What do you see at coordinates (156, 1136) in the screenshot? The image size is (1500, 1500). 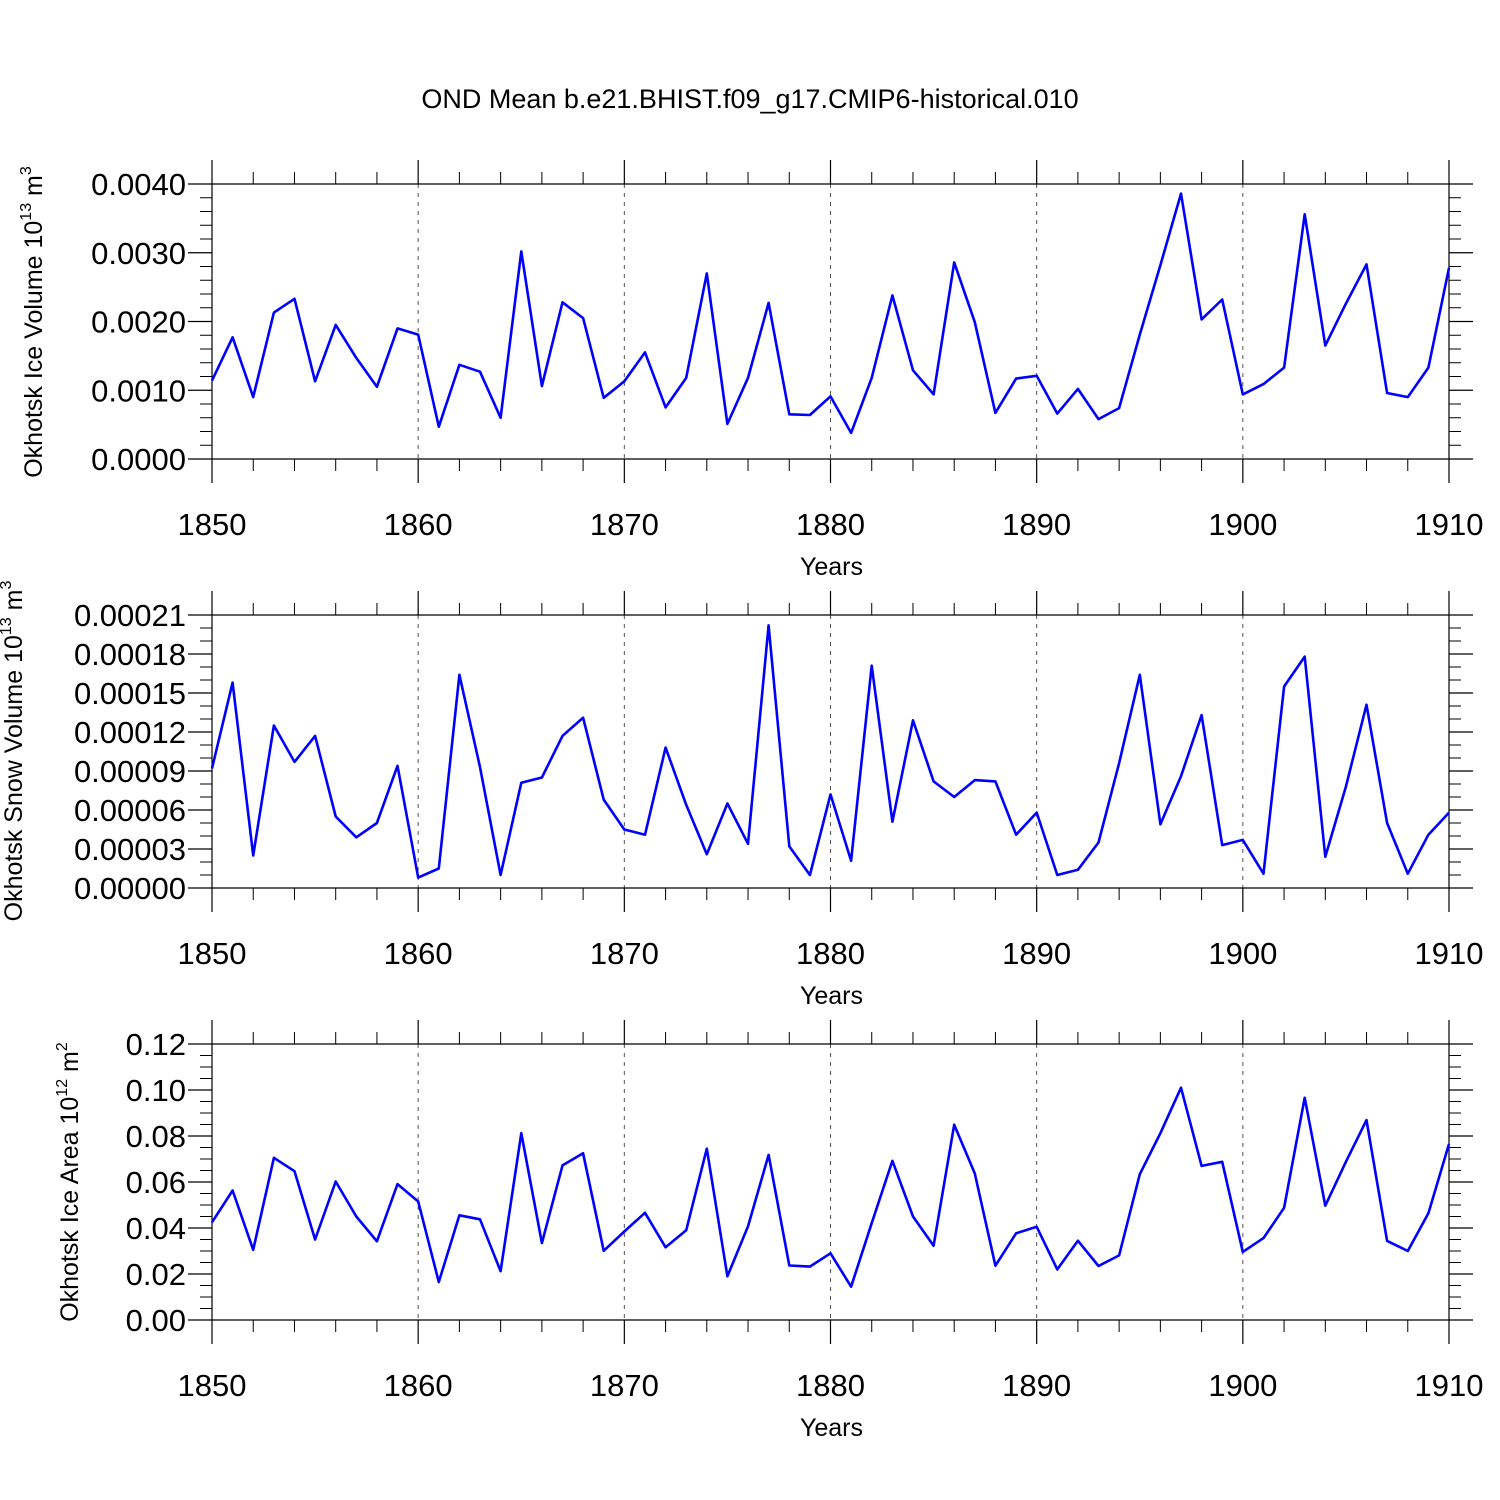 I see `y-tick-label: 0.08` at bounding box center [156, 1136].